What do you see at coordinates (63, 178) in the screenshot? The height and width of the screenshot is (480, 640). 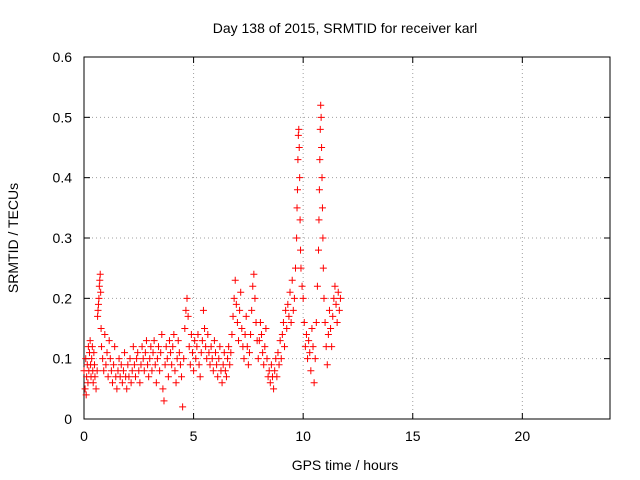 I see `y-tick-label: 0.4` at bounding box center [63, 178].